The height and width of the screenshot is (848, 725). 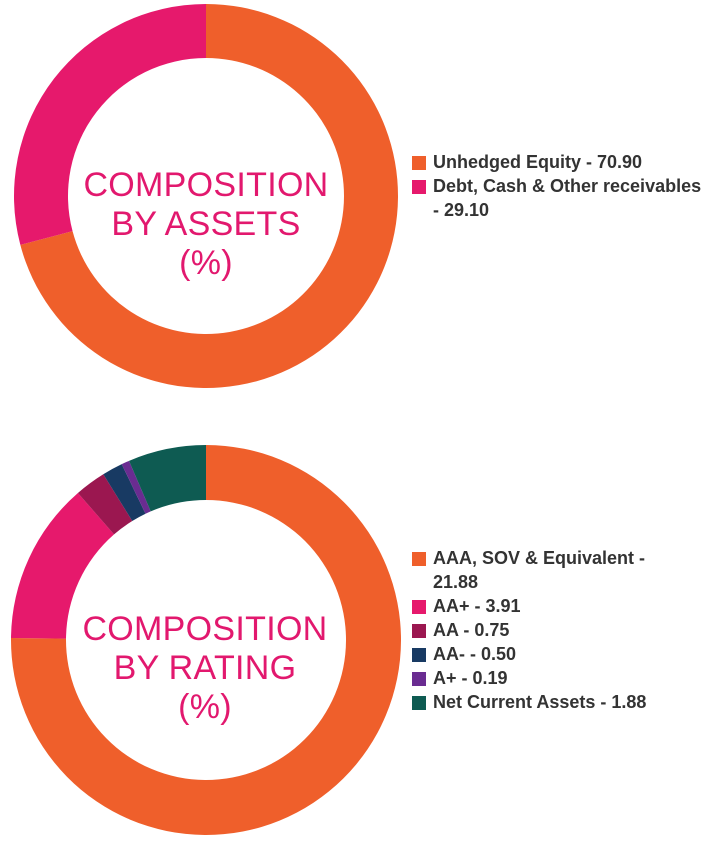 What do you see at coordinates (477, 606) in the screenshot?
I see `legend-label: AA+ - 3.91` at bounding box center [477, 606].